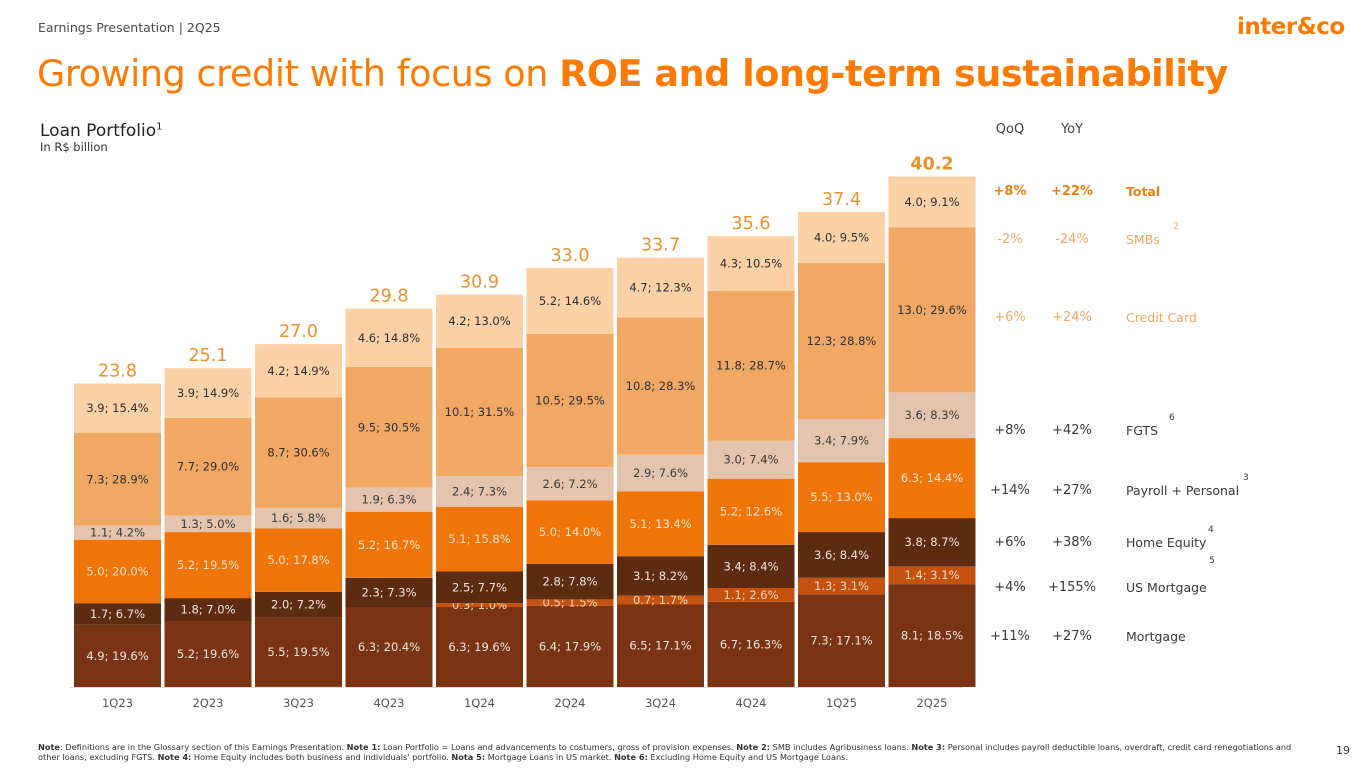  Describe the element at coordinates (1010, 587) in the screenshot. I see `qoq-value: +4%` at that location.